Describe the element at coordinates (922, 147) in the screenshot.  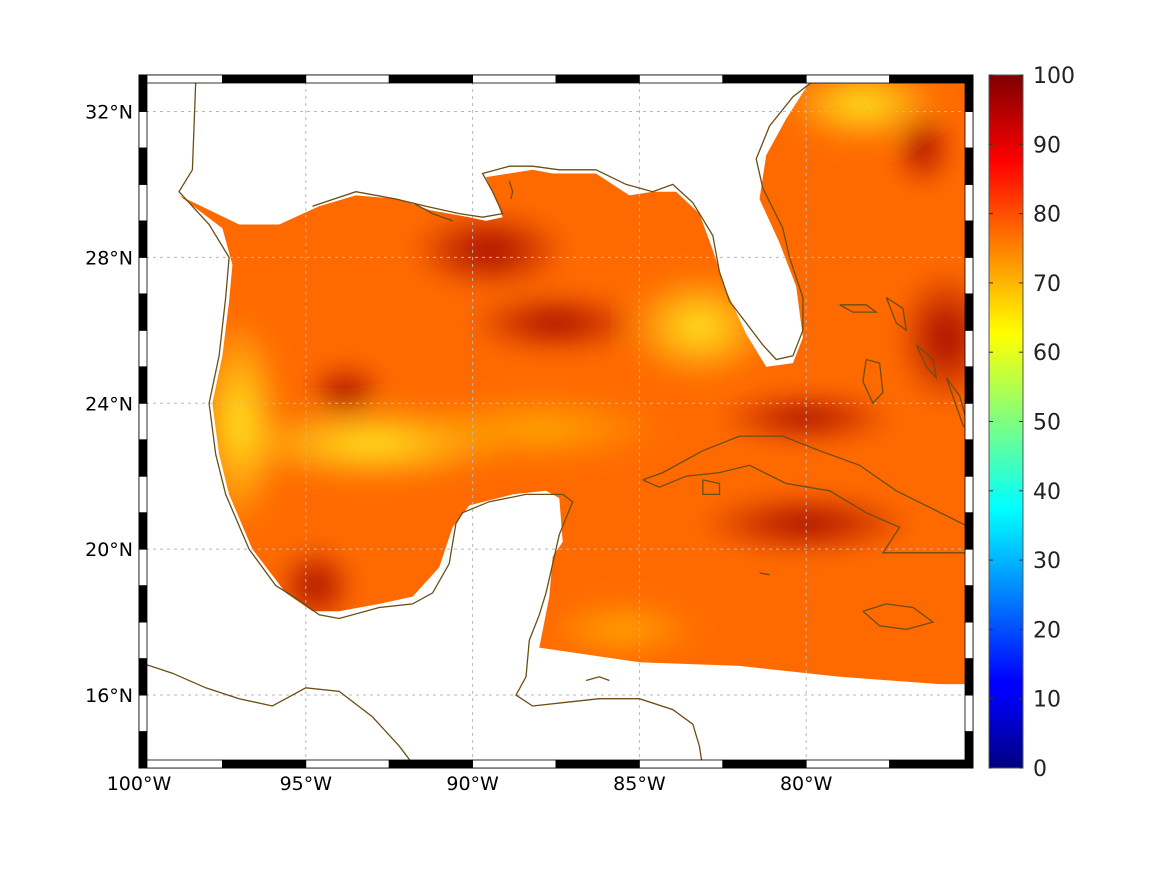
I see `field-high-atlantic` at that location.